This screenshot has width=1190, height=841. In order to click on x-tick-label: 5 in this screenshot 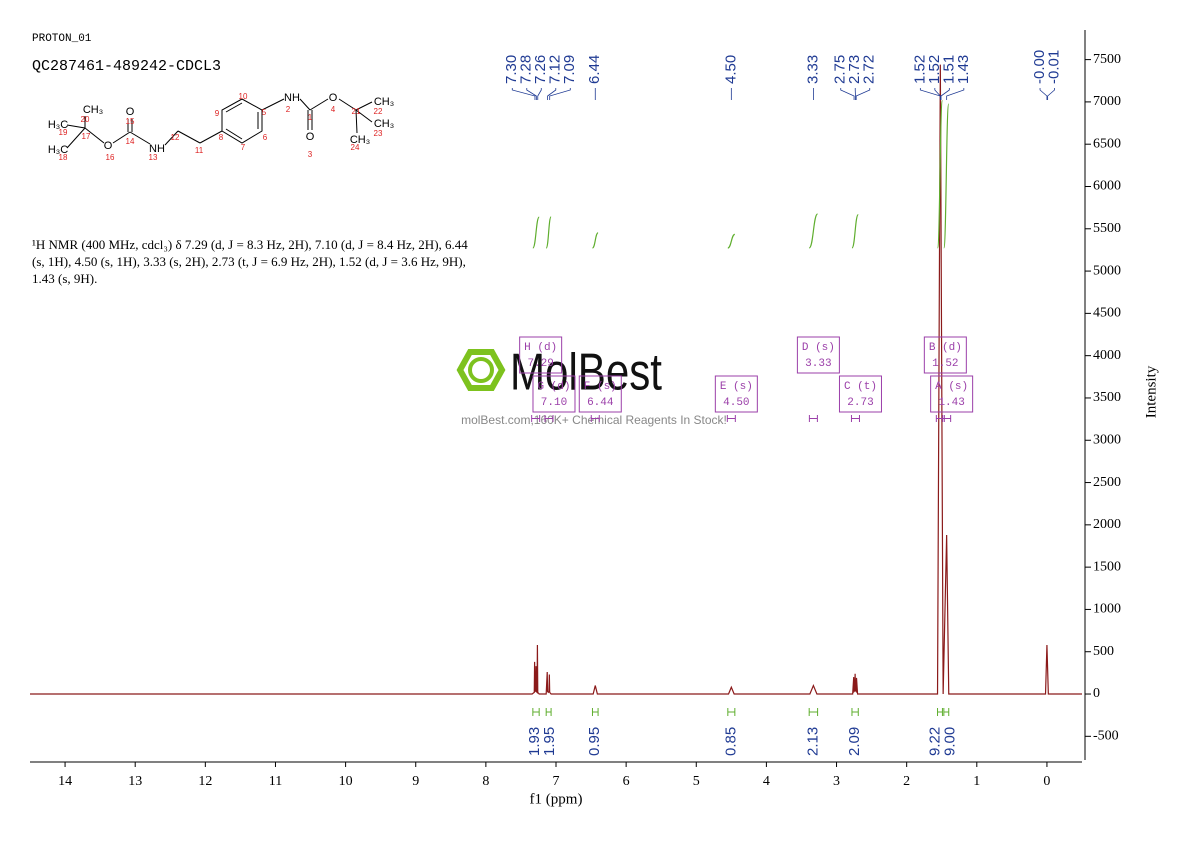, I will do `click(696, 781)`.